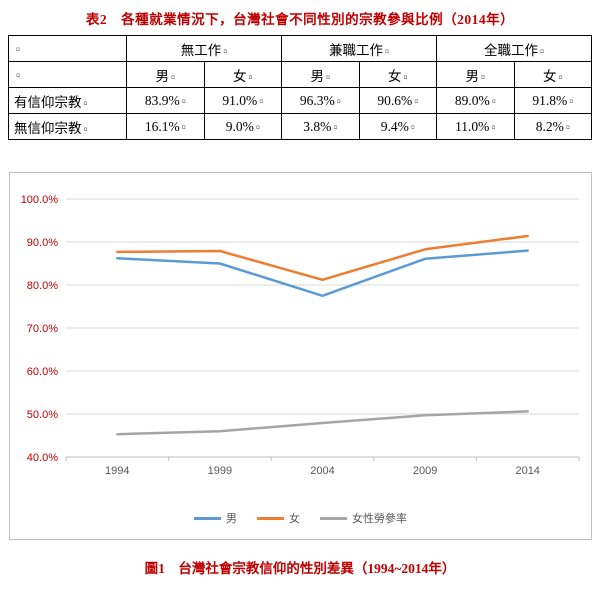 Image resolution: width=600 pixels, height=592 pixels. What do you see at coordinates (42, 458) in the screenshot?
I see `svg-text: 40.0%` at bounding box center [42, 458].